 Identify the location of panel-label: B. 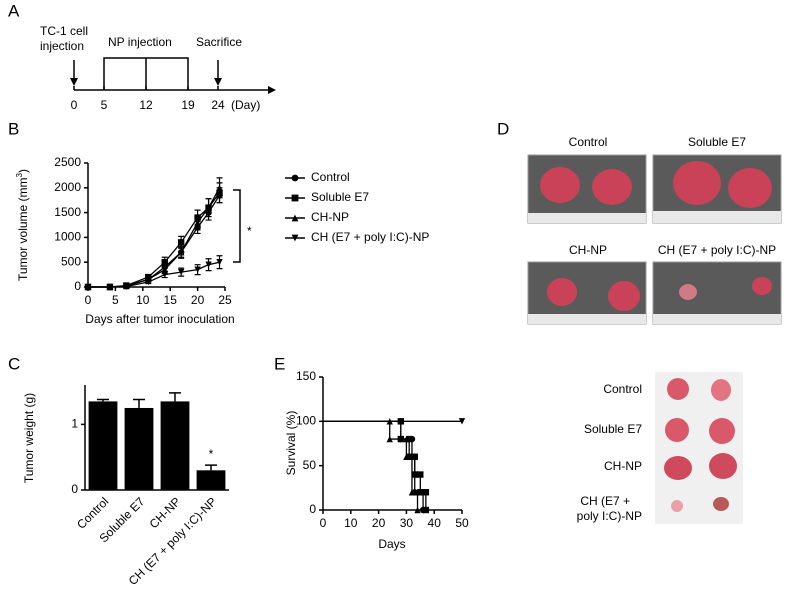
(13, 128).